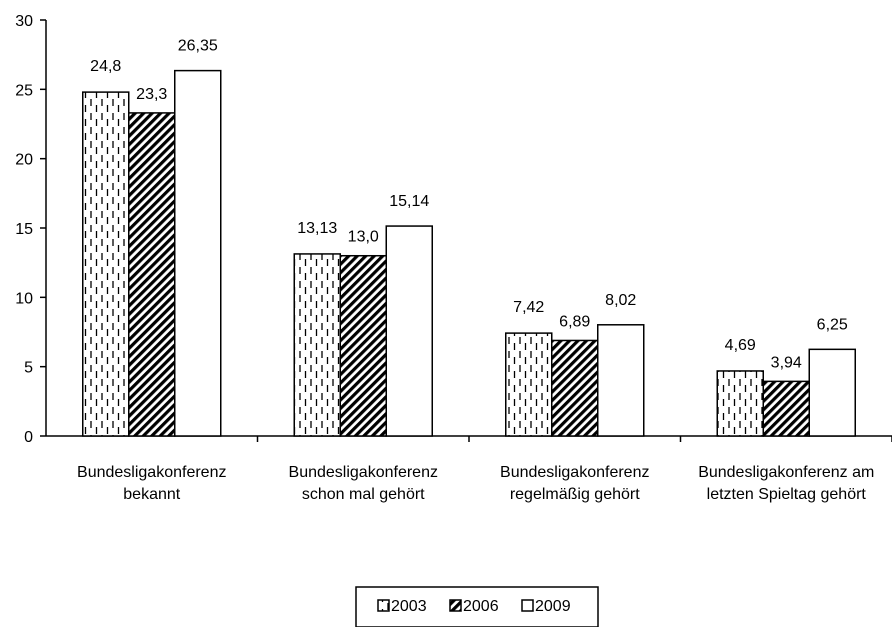  What do you see at coordinates (151, 94) in the screenshot?
I see `data-label-2006-cat1: 23,3` at bounding box center [151, 94].